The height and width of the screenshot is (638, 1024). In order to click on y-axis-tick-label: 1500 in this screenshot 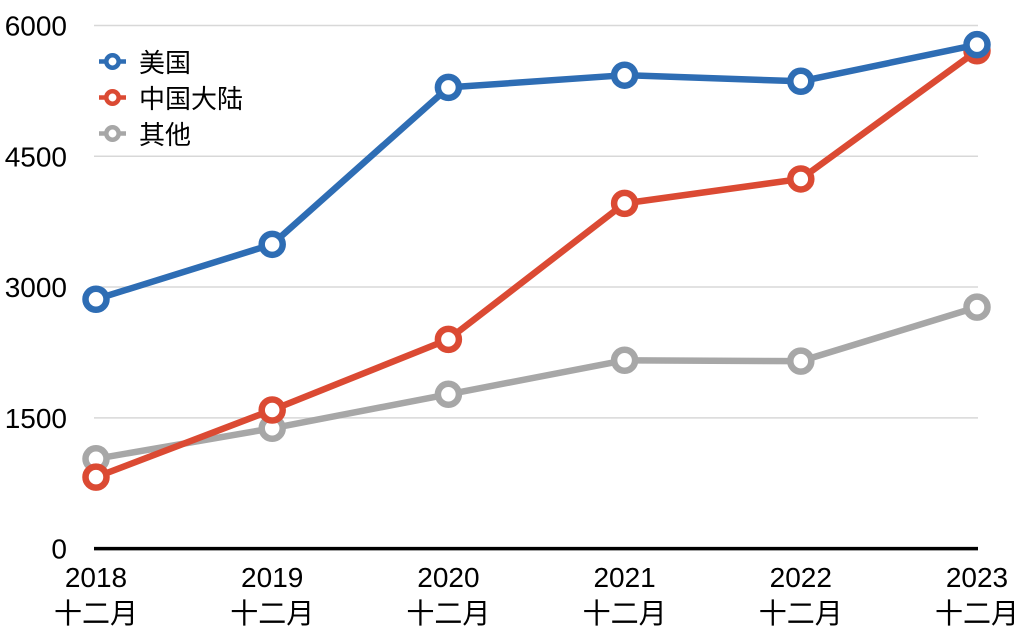, I will do `click(36, 418)`.